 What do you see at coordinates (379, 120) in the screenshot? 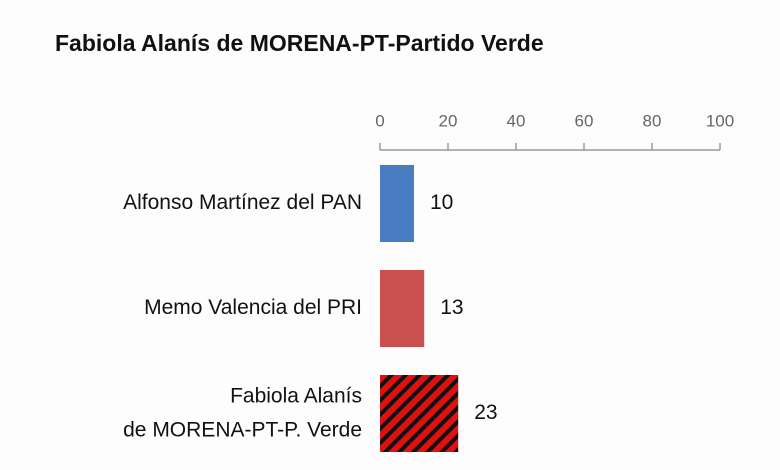
I see `x-tick-label: 0` at bounding box center [379, 120].